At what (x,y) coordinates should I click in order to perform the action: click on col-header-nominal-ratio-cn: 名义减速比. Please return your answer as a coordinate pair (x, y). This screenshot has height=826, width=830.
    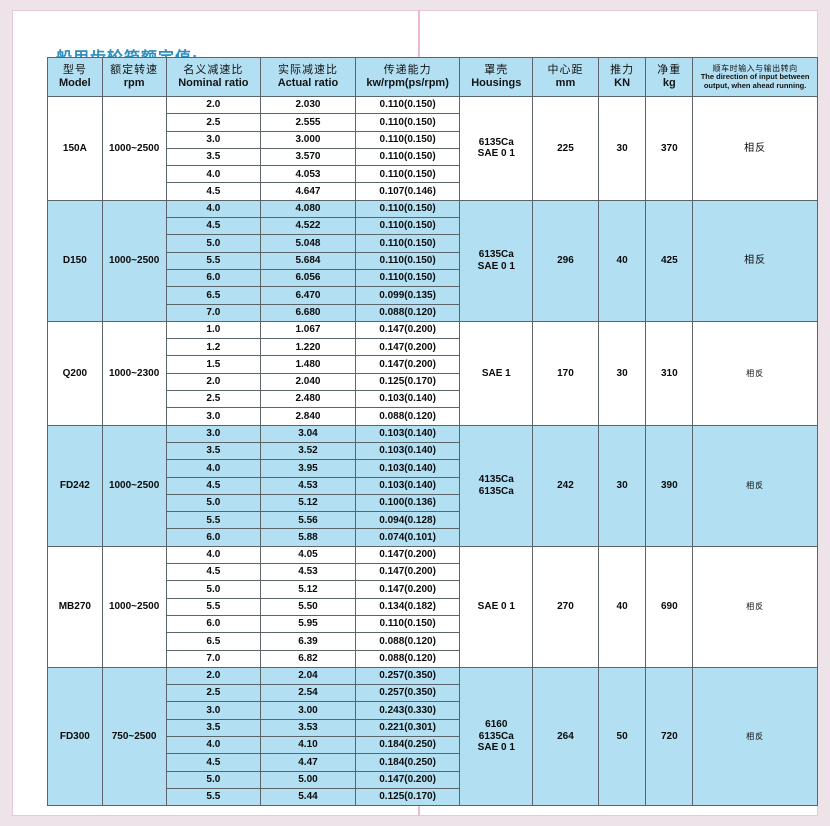
    Looking at the image, I should click on (213, 70).